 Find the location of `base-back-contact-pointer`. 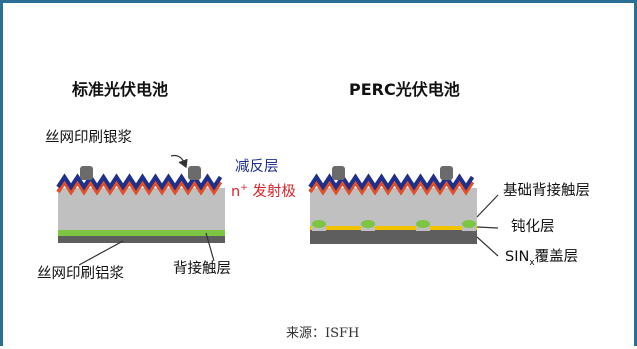

base-back-contact-pointer is located at coordinates (487, 206).